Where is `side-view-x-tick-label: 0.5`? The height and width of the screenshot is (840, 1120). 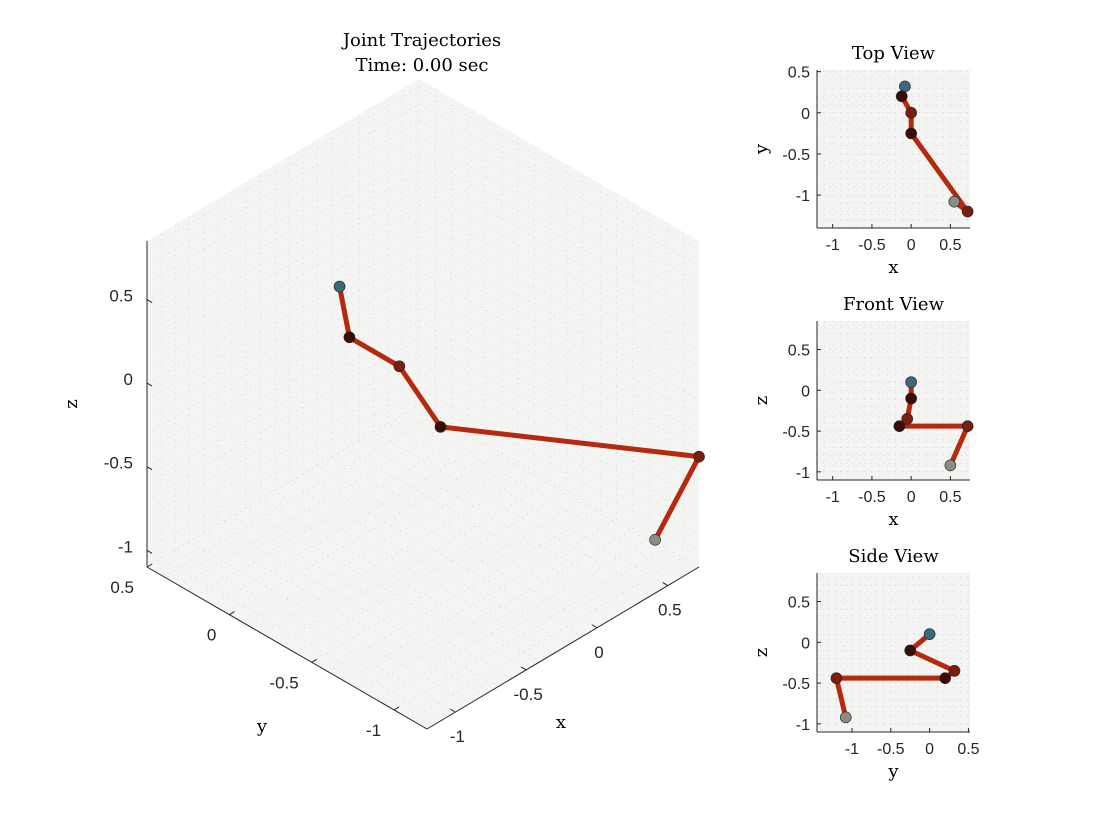 side-view-x-tick-label: 0.5 is located at coordinates (968, 749).